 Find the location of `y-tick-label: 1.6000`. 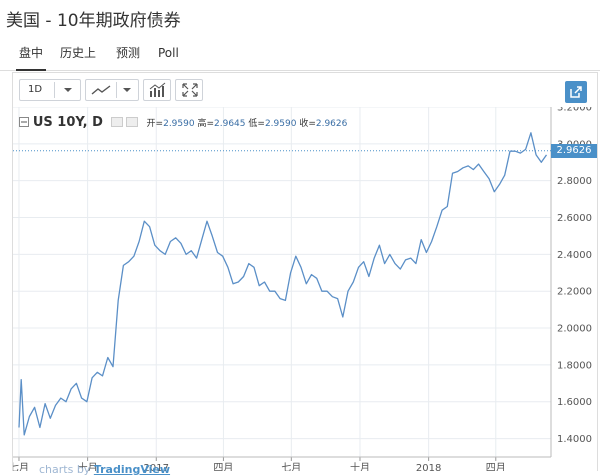

y-tick-label: 1.6000 is located at coordinates (574, 402).